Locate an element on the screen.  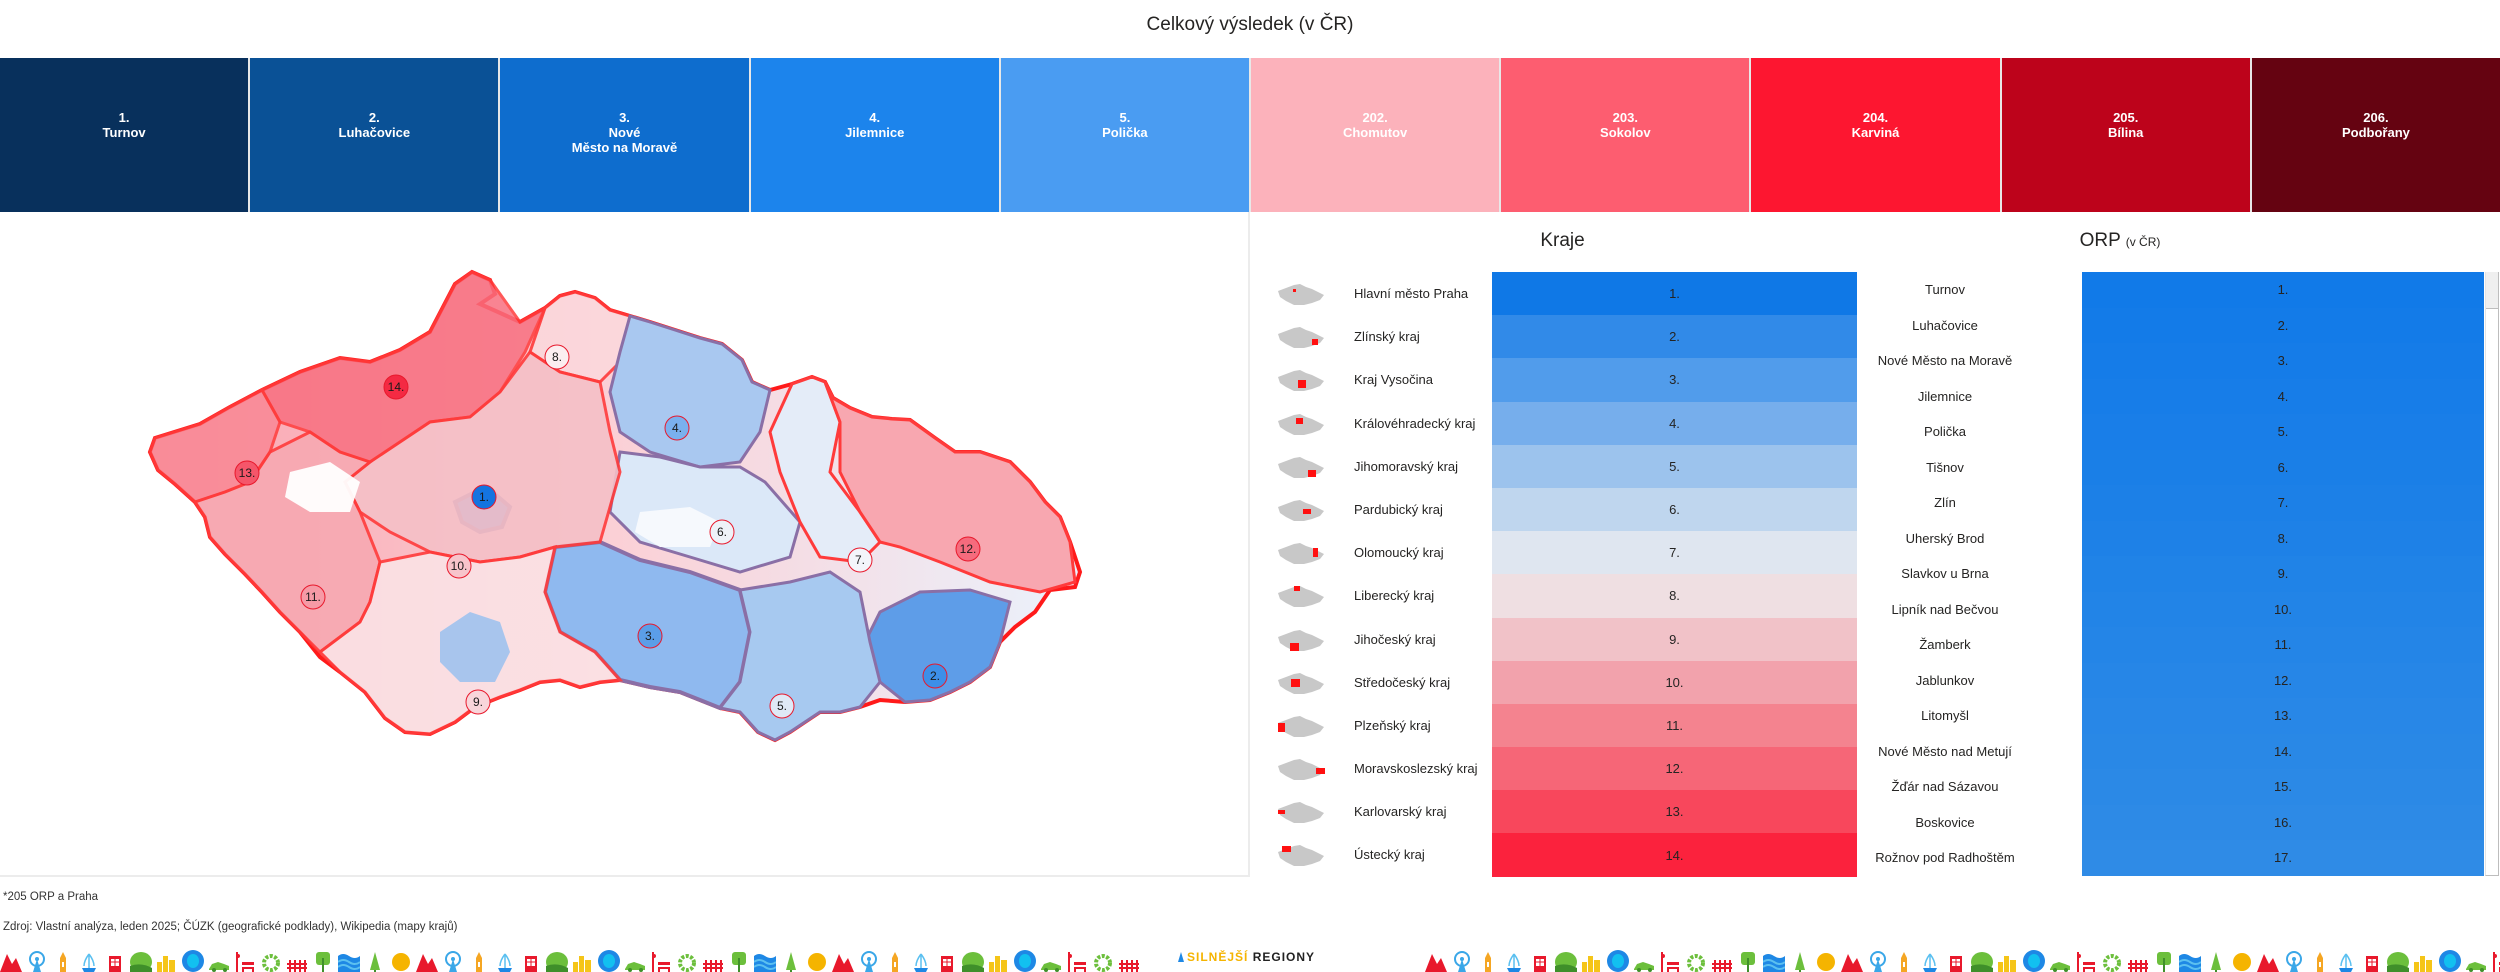
phone-booth-icon is located at coordinates (2372, 964).